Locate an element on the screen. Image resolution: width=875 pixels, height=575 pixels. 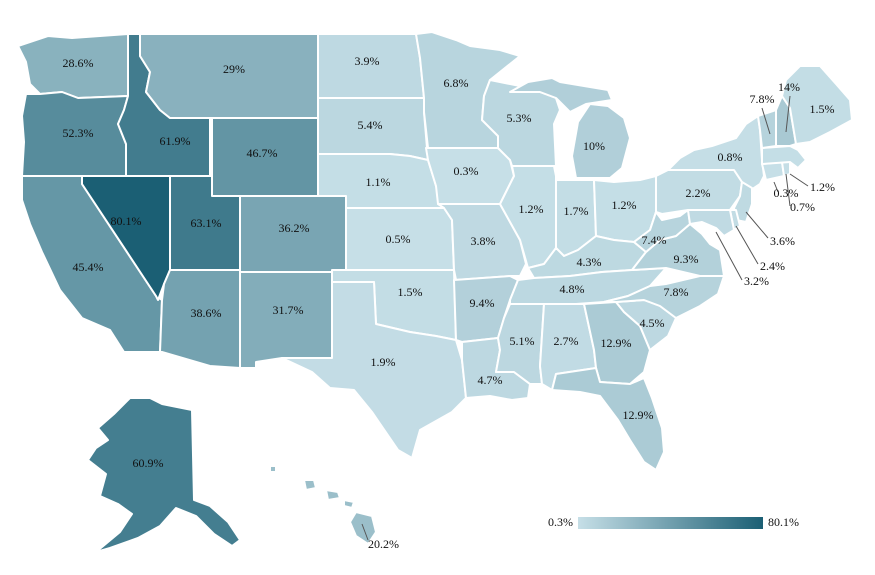
label-MN: 6.8% is located at coordinates (456, 83).